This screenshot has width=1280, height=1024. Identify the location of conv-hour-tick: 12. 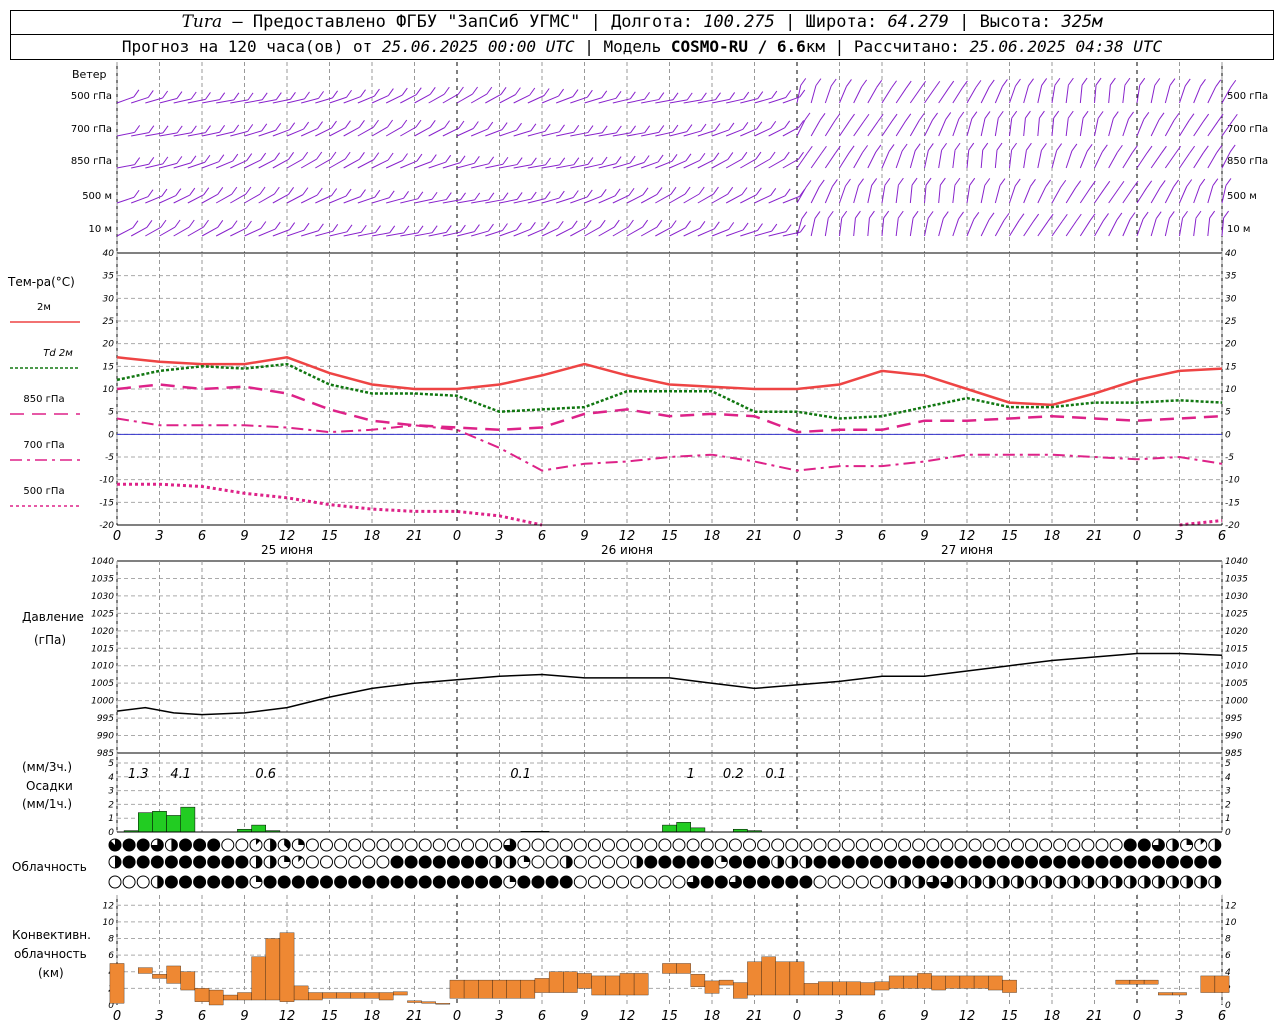
(627, 1016).